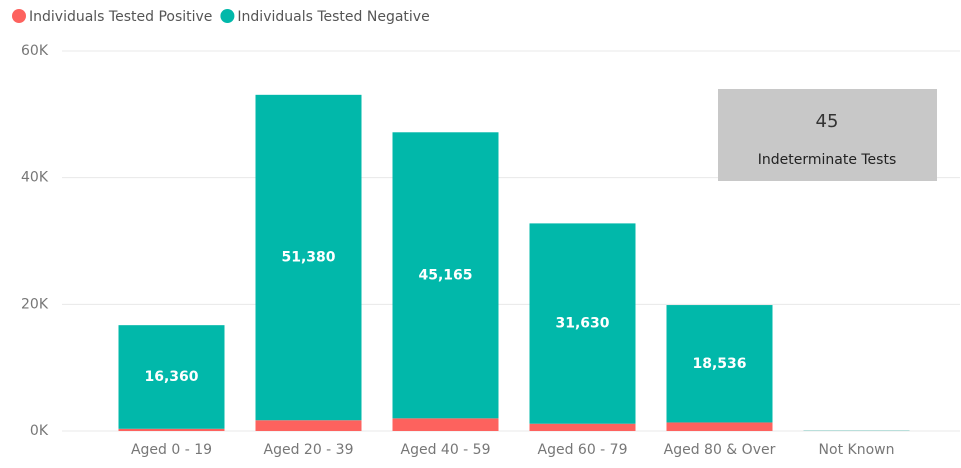 The image size is (961, 468). I want to click on x-tick-label: Aged 20 - 39, so click(309, 450).